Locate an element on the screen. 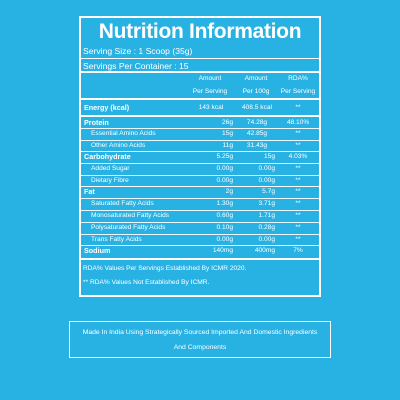  table-row: Saturated Fatty Acids 1.30g 3.71g ** is located at coordinates (200, 204).